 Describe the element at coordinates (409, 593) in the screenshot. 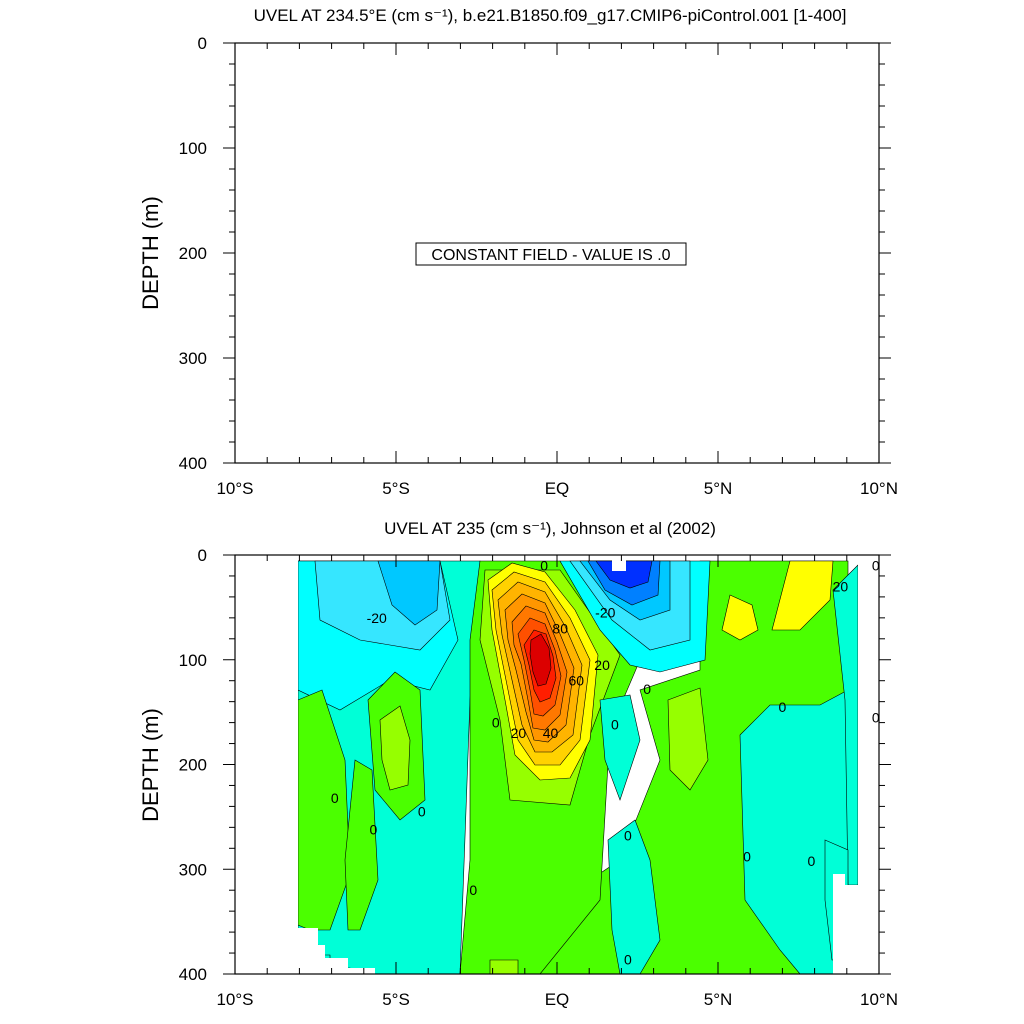

I see `region-neg-west-sky` at that location.